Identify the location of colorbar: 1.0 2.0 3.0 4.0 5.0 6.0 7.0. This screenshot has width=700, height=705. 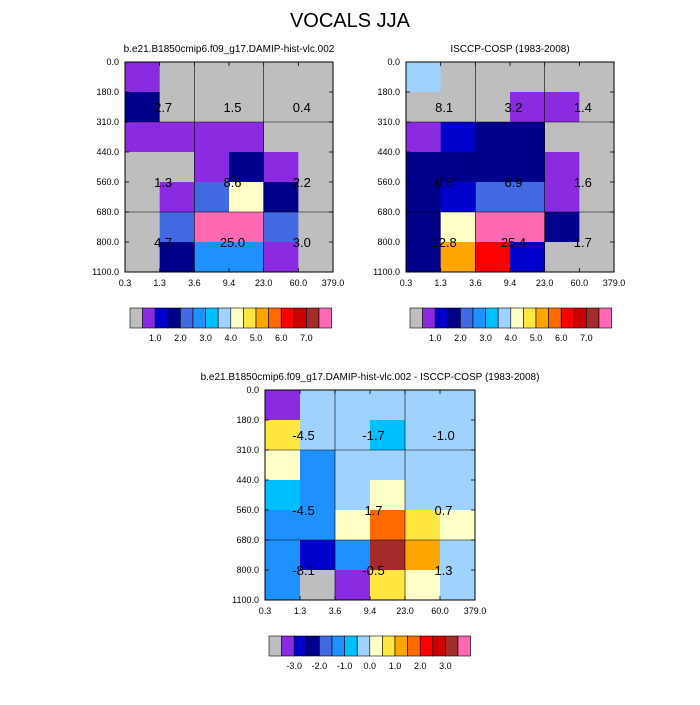
(230, 325).